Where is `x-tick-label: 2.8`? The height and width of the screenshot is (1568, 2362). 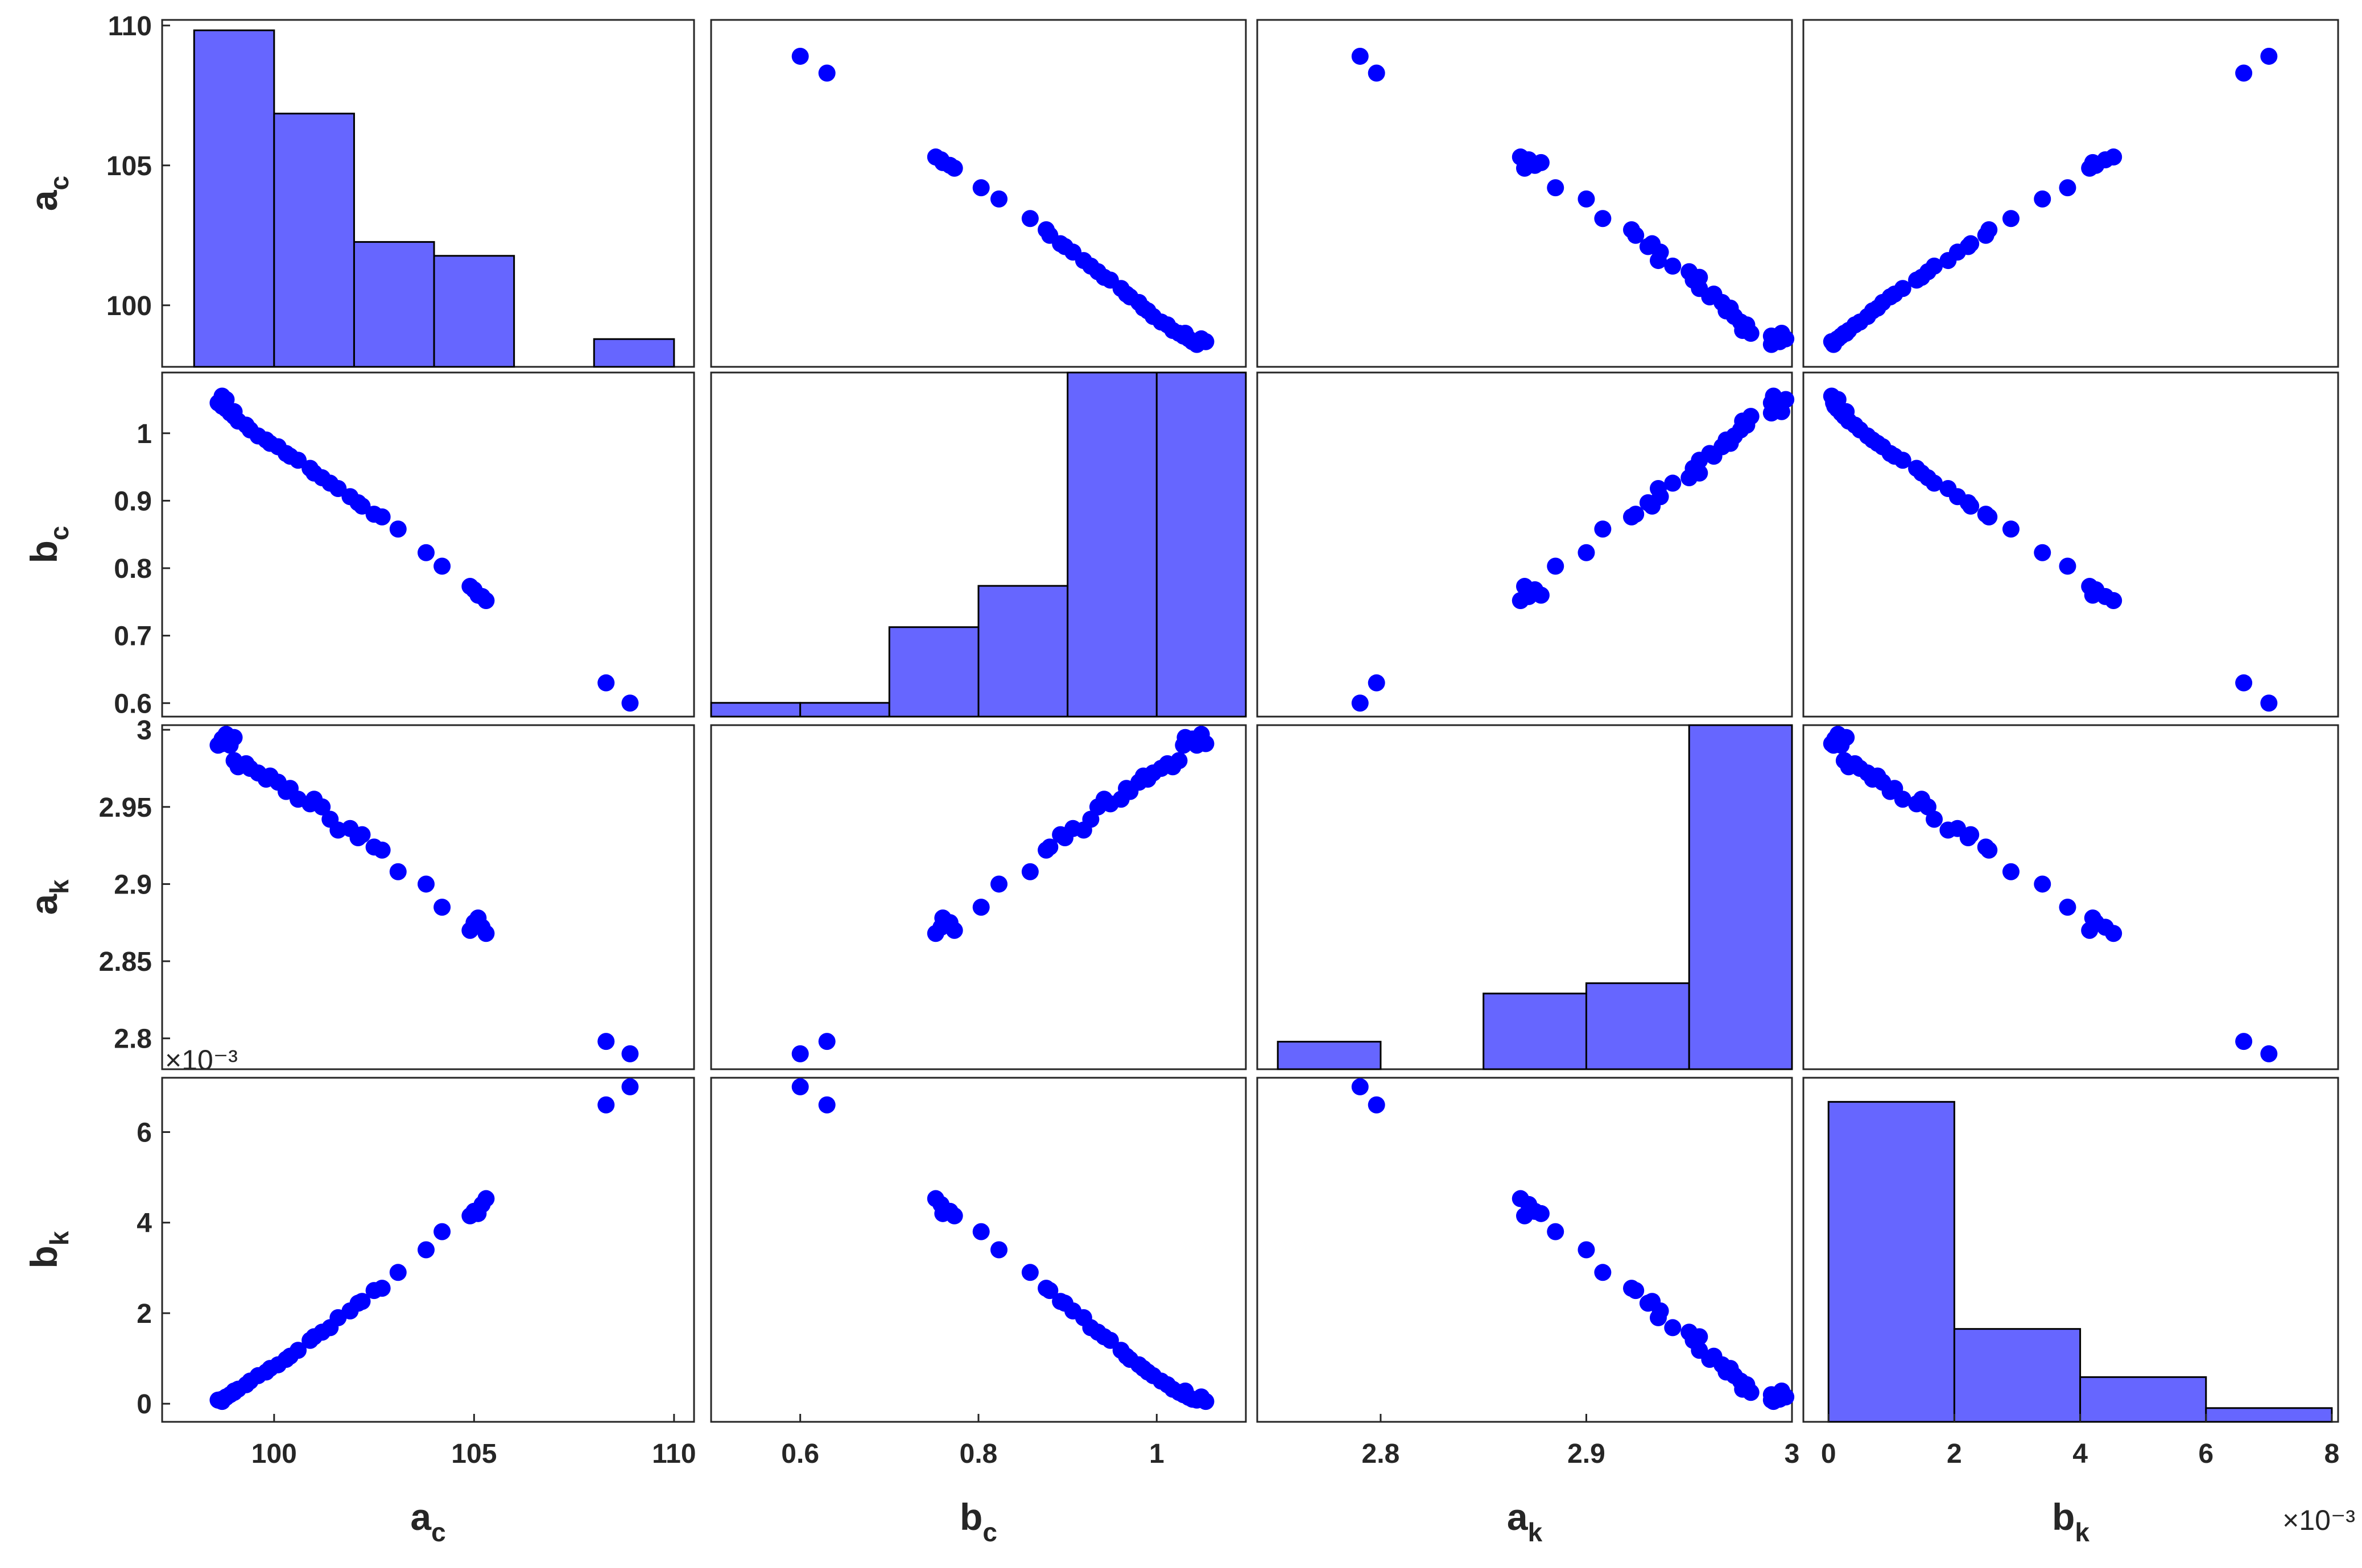 x-tick-label: 2.8 is located at coordinates (1381, 1454).